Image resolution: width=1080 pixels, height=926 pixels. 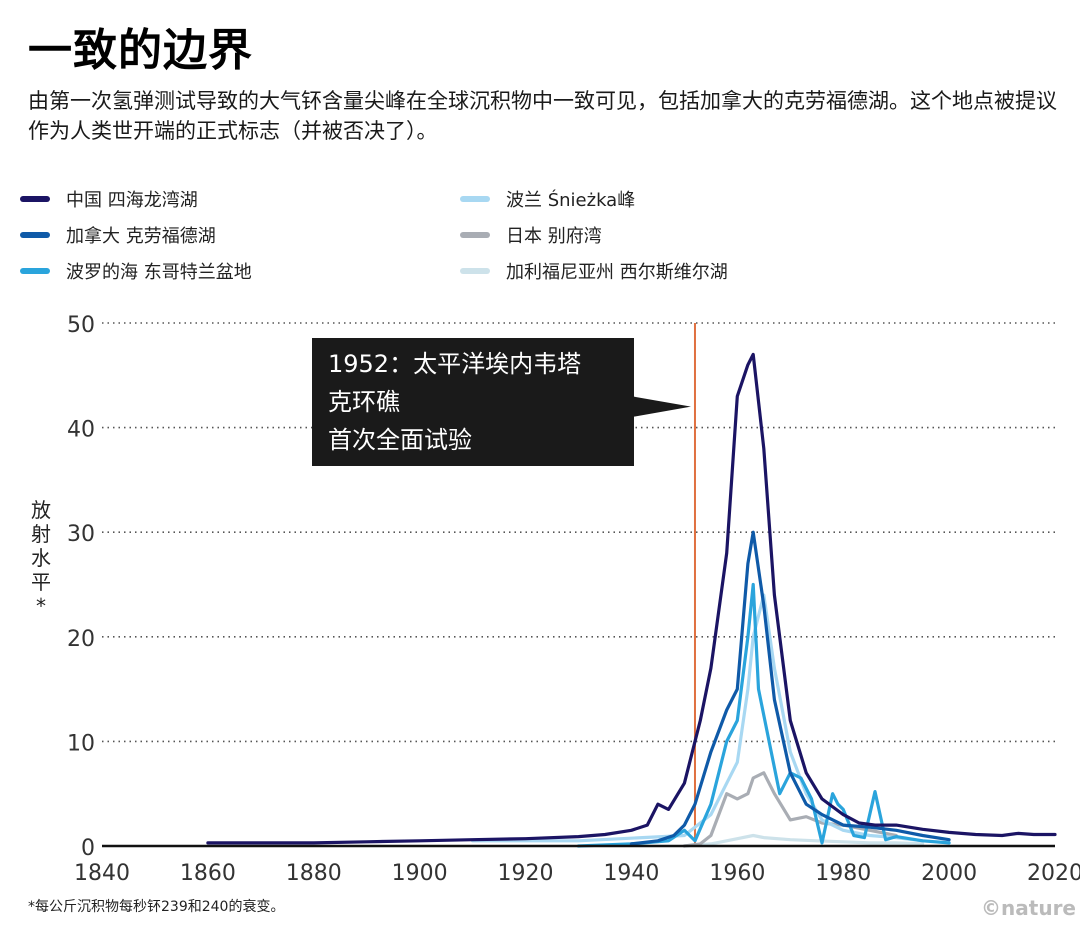 What do you see at coordinates (208, 873) in the screenshot?
I see `x-tick-label: 1860` at bounding box center [208, 873].